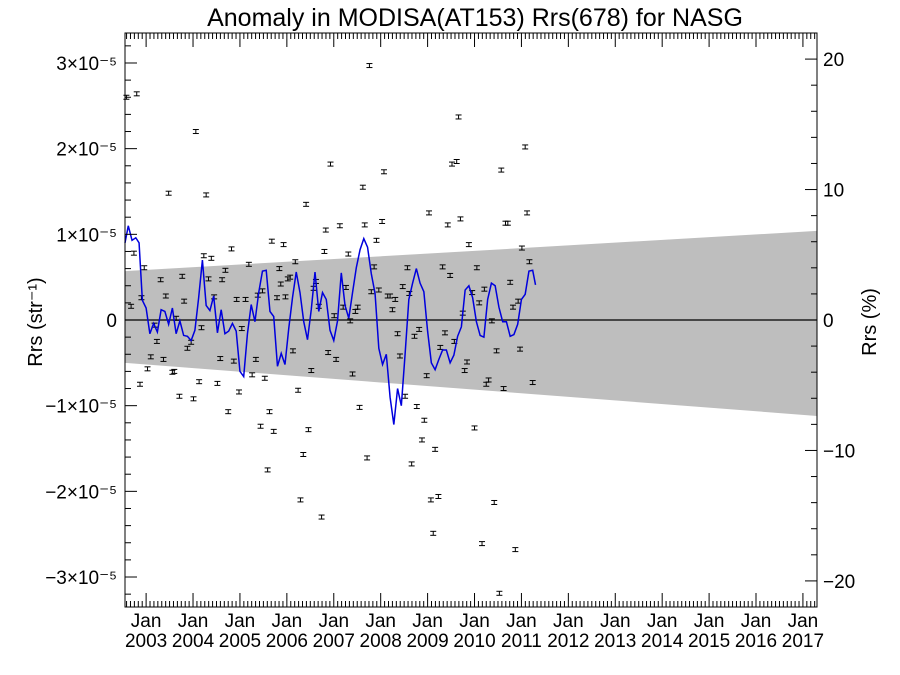 This screenshot has width=900, height=675. What do you see at coordinates (521, 641) in the screenshot?
I see `x-tick-year-label: 2011` at bounding box center [521, 641].